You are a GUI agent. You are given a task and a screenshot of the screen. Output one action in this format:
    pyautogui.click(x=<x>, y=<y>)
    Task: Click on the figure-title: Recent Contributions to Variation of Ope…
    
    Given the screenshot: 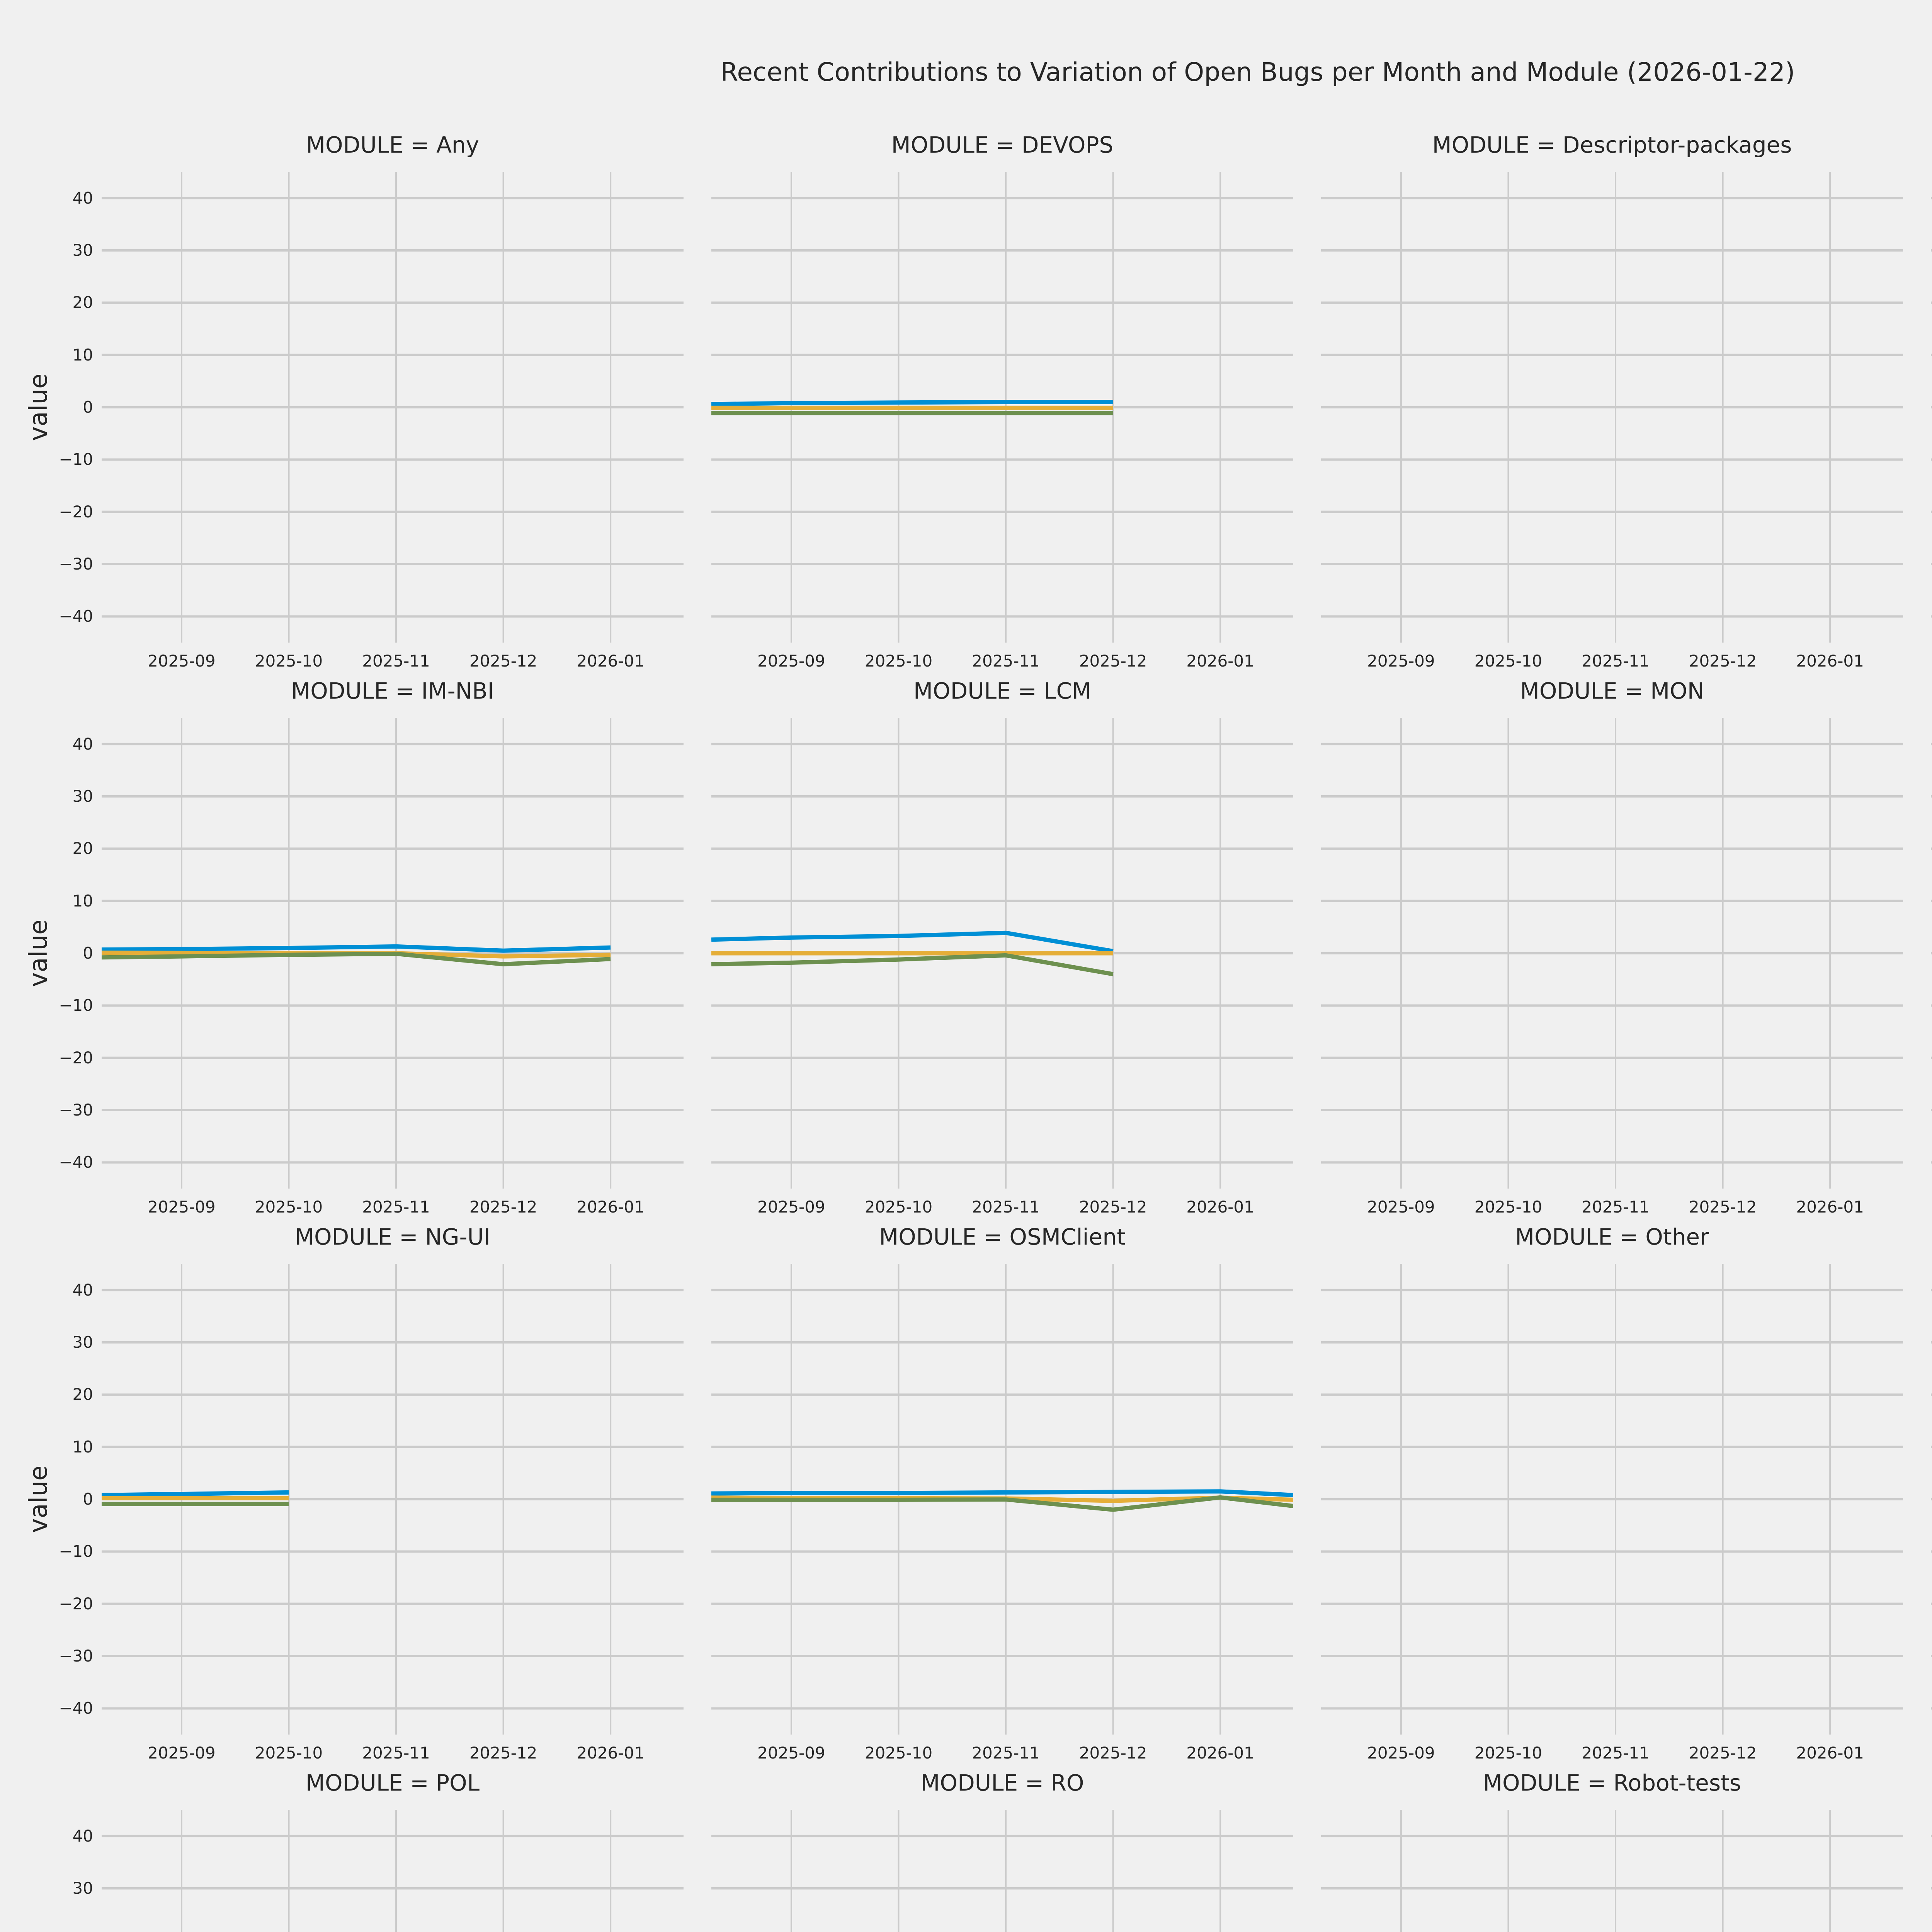 What is the action you would take?
    pyautogui.click(x=1257, y=72)
    